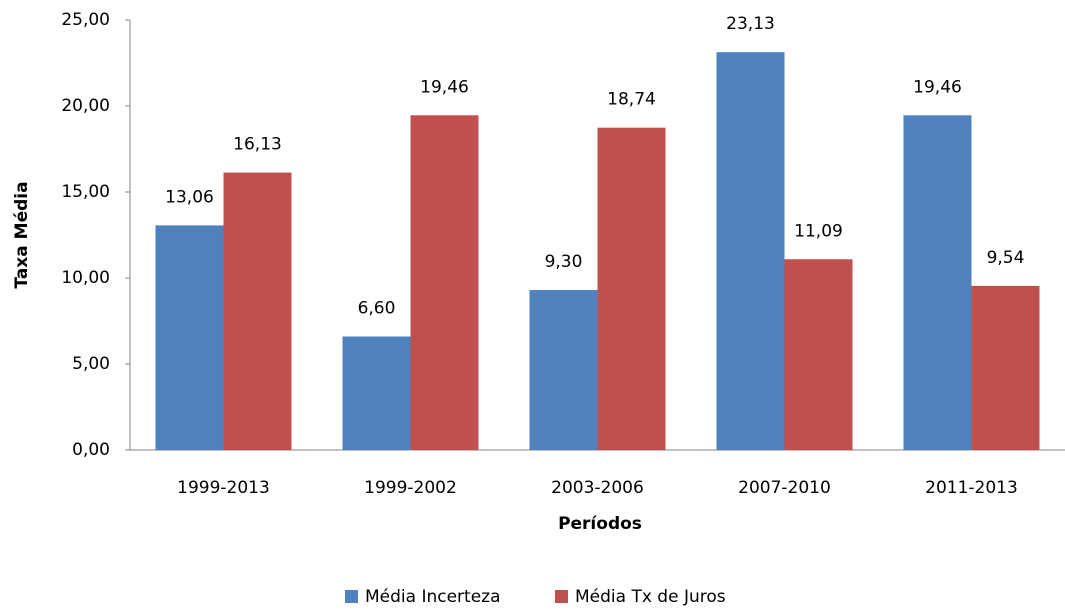  I want to click on value-label: 13,06, so click(189, 197).